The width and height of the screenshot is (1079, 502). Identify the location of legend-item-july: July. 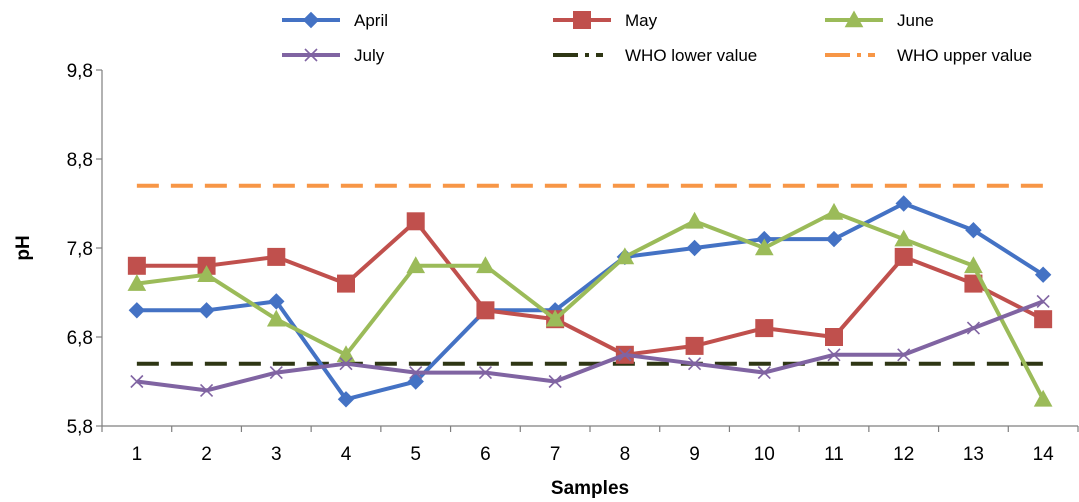
(333, 55).